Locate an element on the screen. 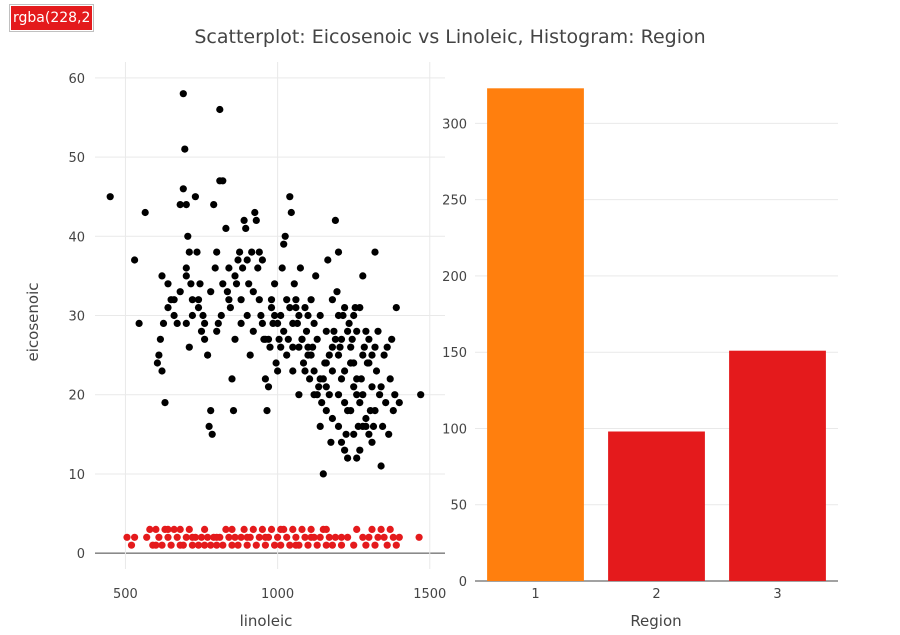  scatter-x-tick-label: 500 is located at coordinates (125, 594).